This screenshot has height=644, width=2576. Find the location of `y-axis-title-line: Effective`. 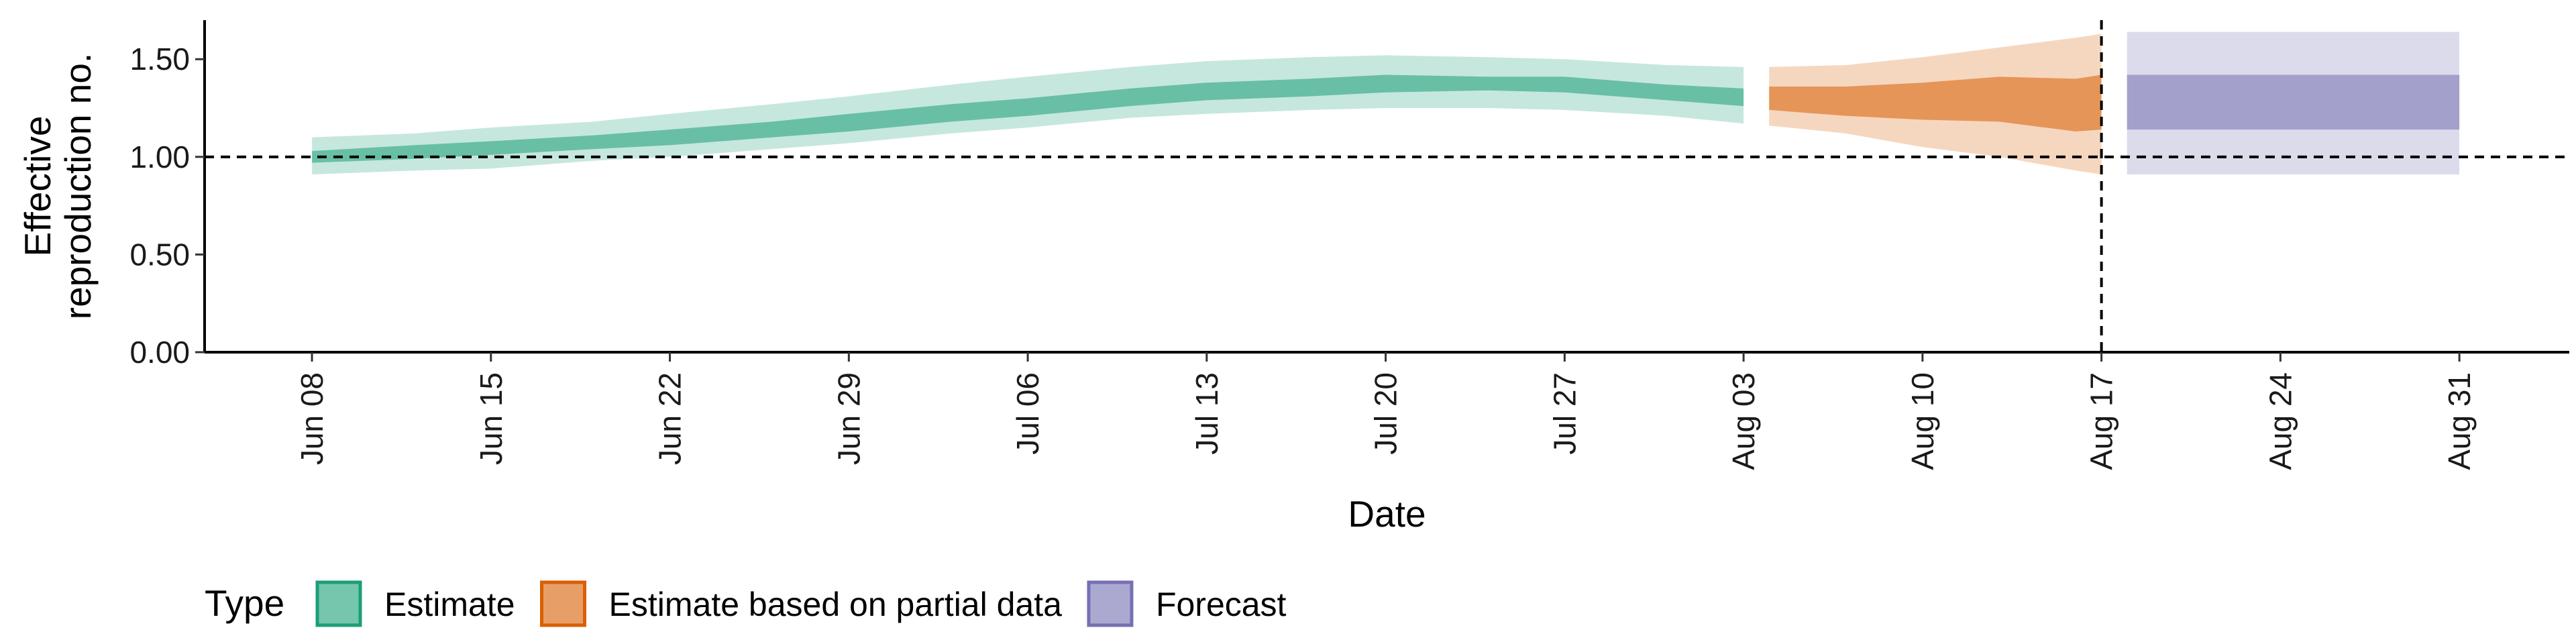

y-axis-title-line: Effective is located at coordinates (37, 186).